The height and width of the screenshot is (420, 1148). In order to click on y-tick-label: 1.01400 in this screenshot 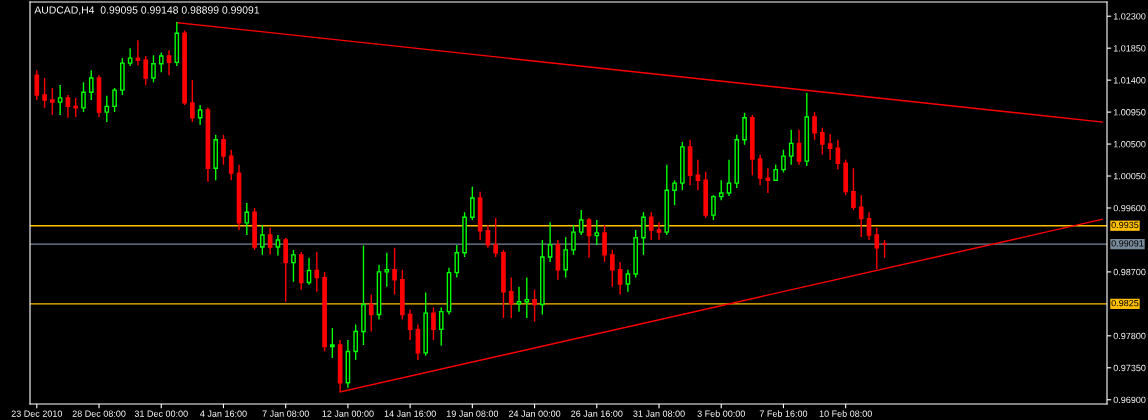, I will do `click(1129, 80)`.